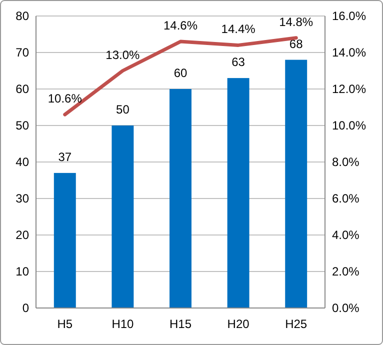  I want to click on data-label: 60, so click(181, 73).